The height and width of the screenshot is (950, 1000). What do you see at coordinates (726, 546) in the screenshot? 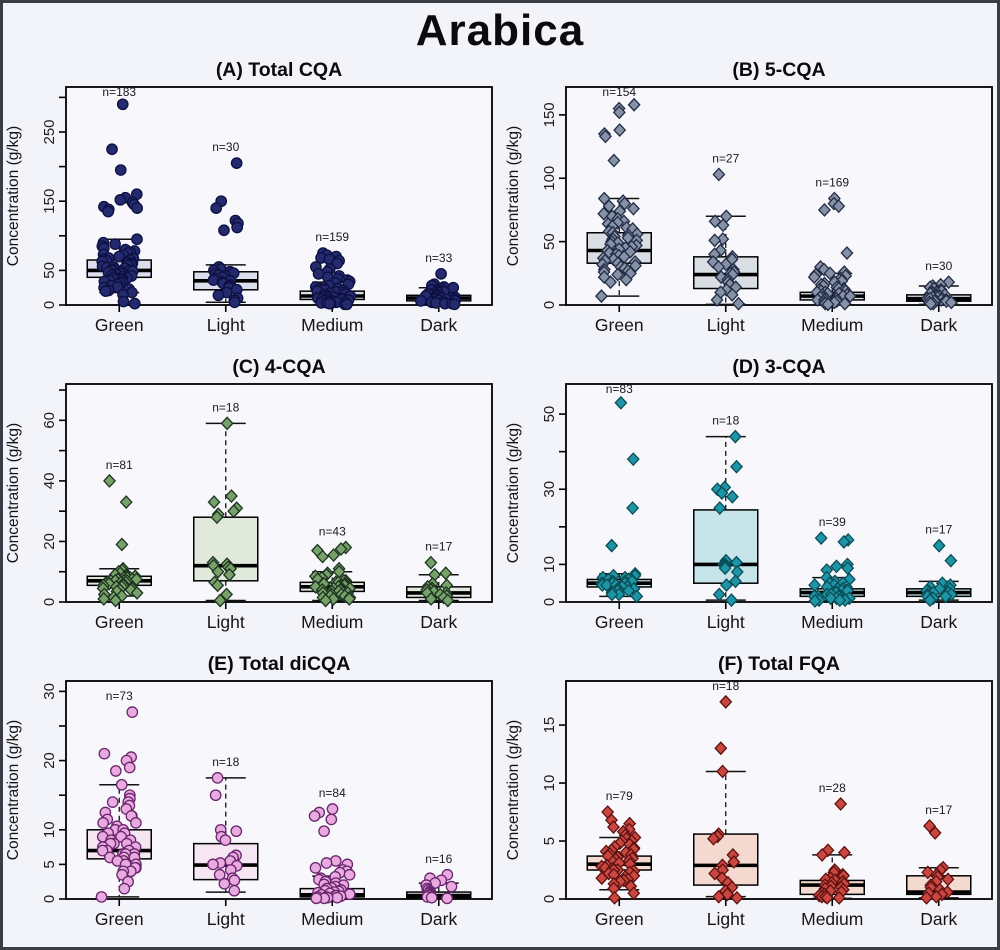
I see `box-light` at bounding box center [726, 546].